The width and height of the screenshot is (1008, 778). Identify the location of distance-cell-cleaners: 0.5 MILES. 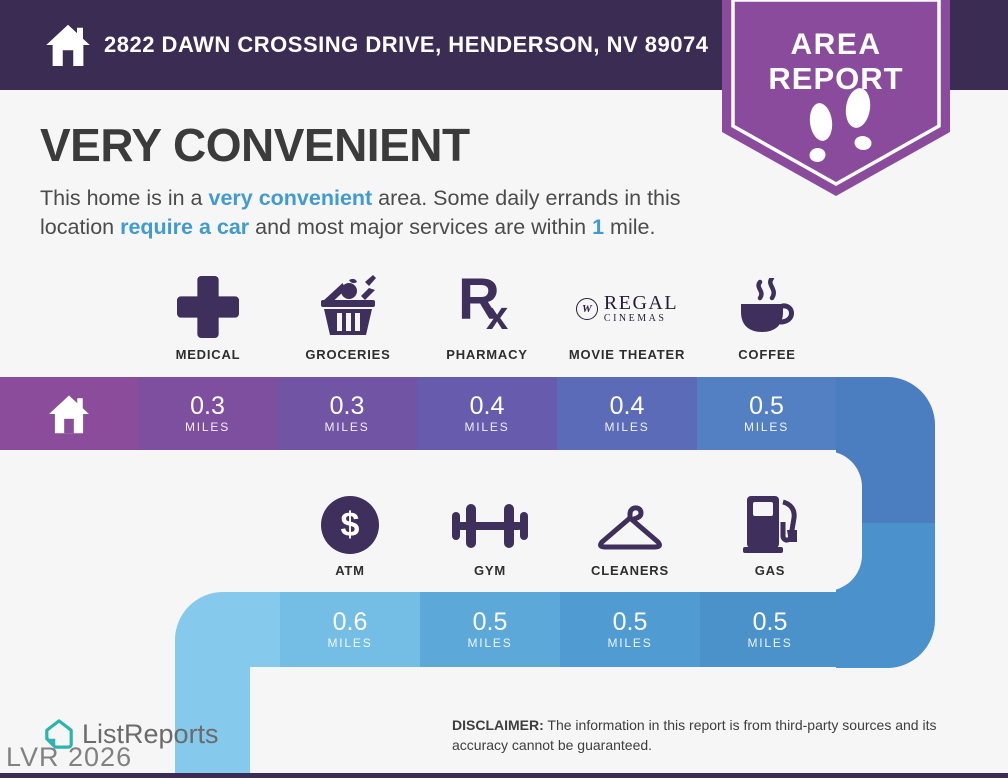
(630, 629).